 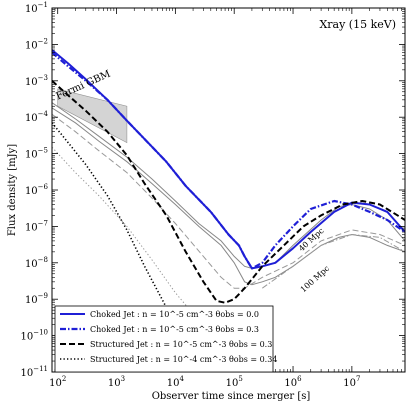 I want to click on y-tick-label: 10⁻³, so click(x=36, y=81).